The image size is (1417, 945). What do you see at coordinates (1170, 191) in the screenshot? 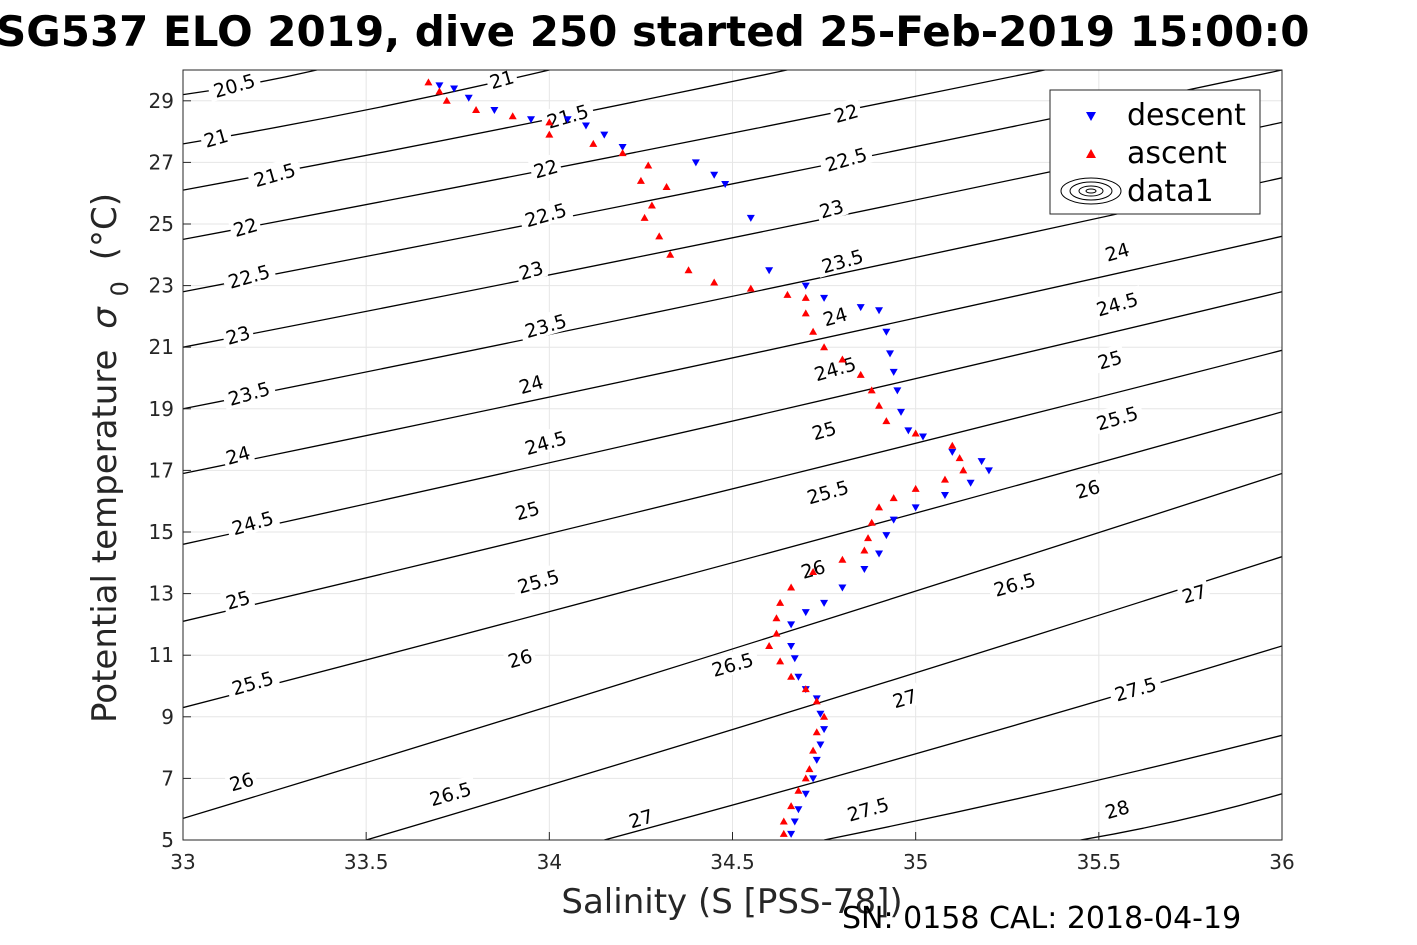
I see `legend-data1-label: data1` at bounding box center [1170, 191].